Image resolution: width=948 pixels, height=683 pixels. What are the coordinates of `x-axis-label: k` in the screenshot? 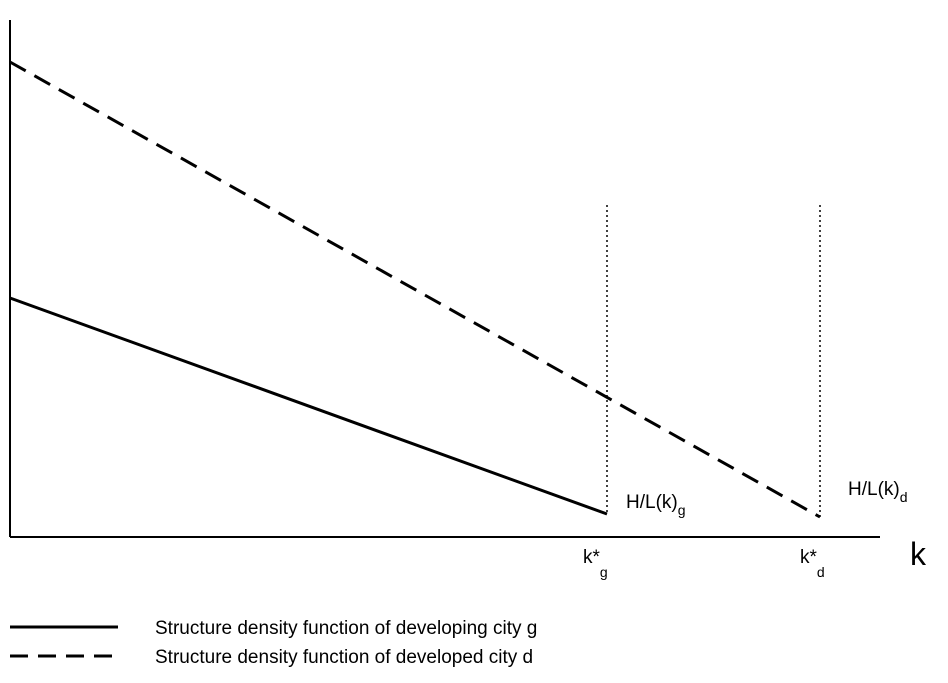 It's located at (918, 554).